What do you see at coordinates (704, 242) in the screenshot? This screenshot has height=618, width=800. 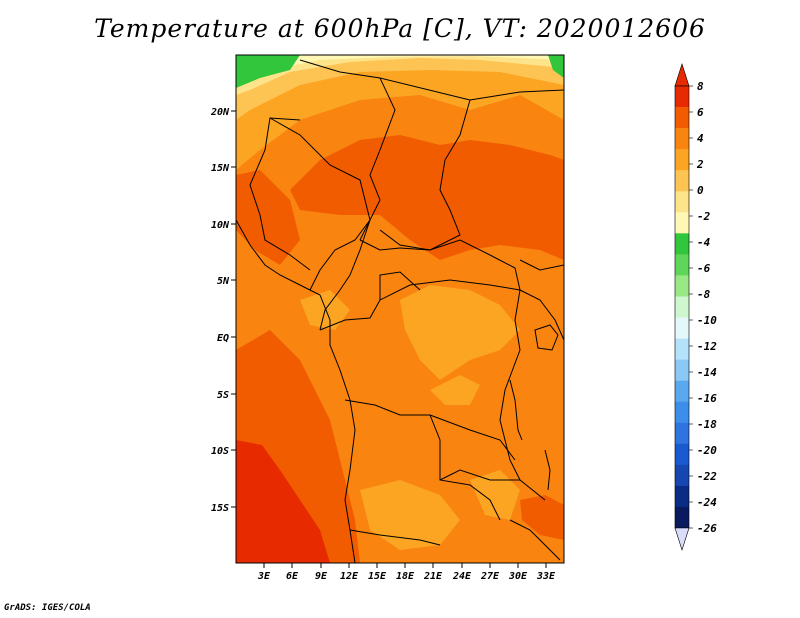 I see `colorbar-label: -4` at bounding box center [704, 242].